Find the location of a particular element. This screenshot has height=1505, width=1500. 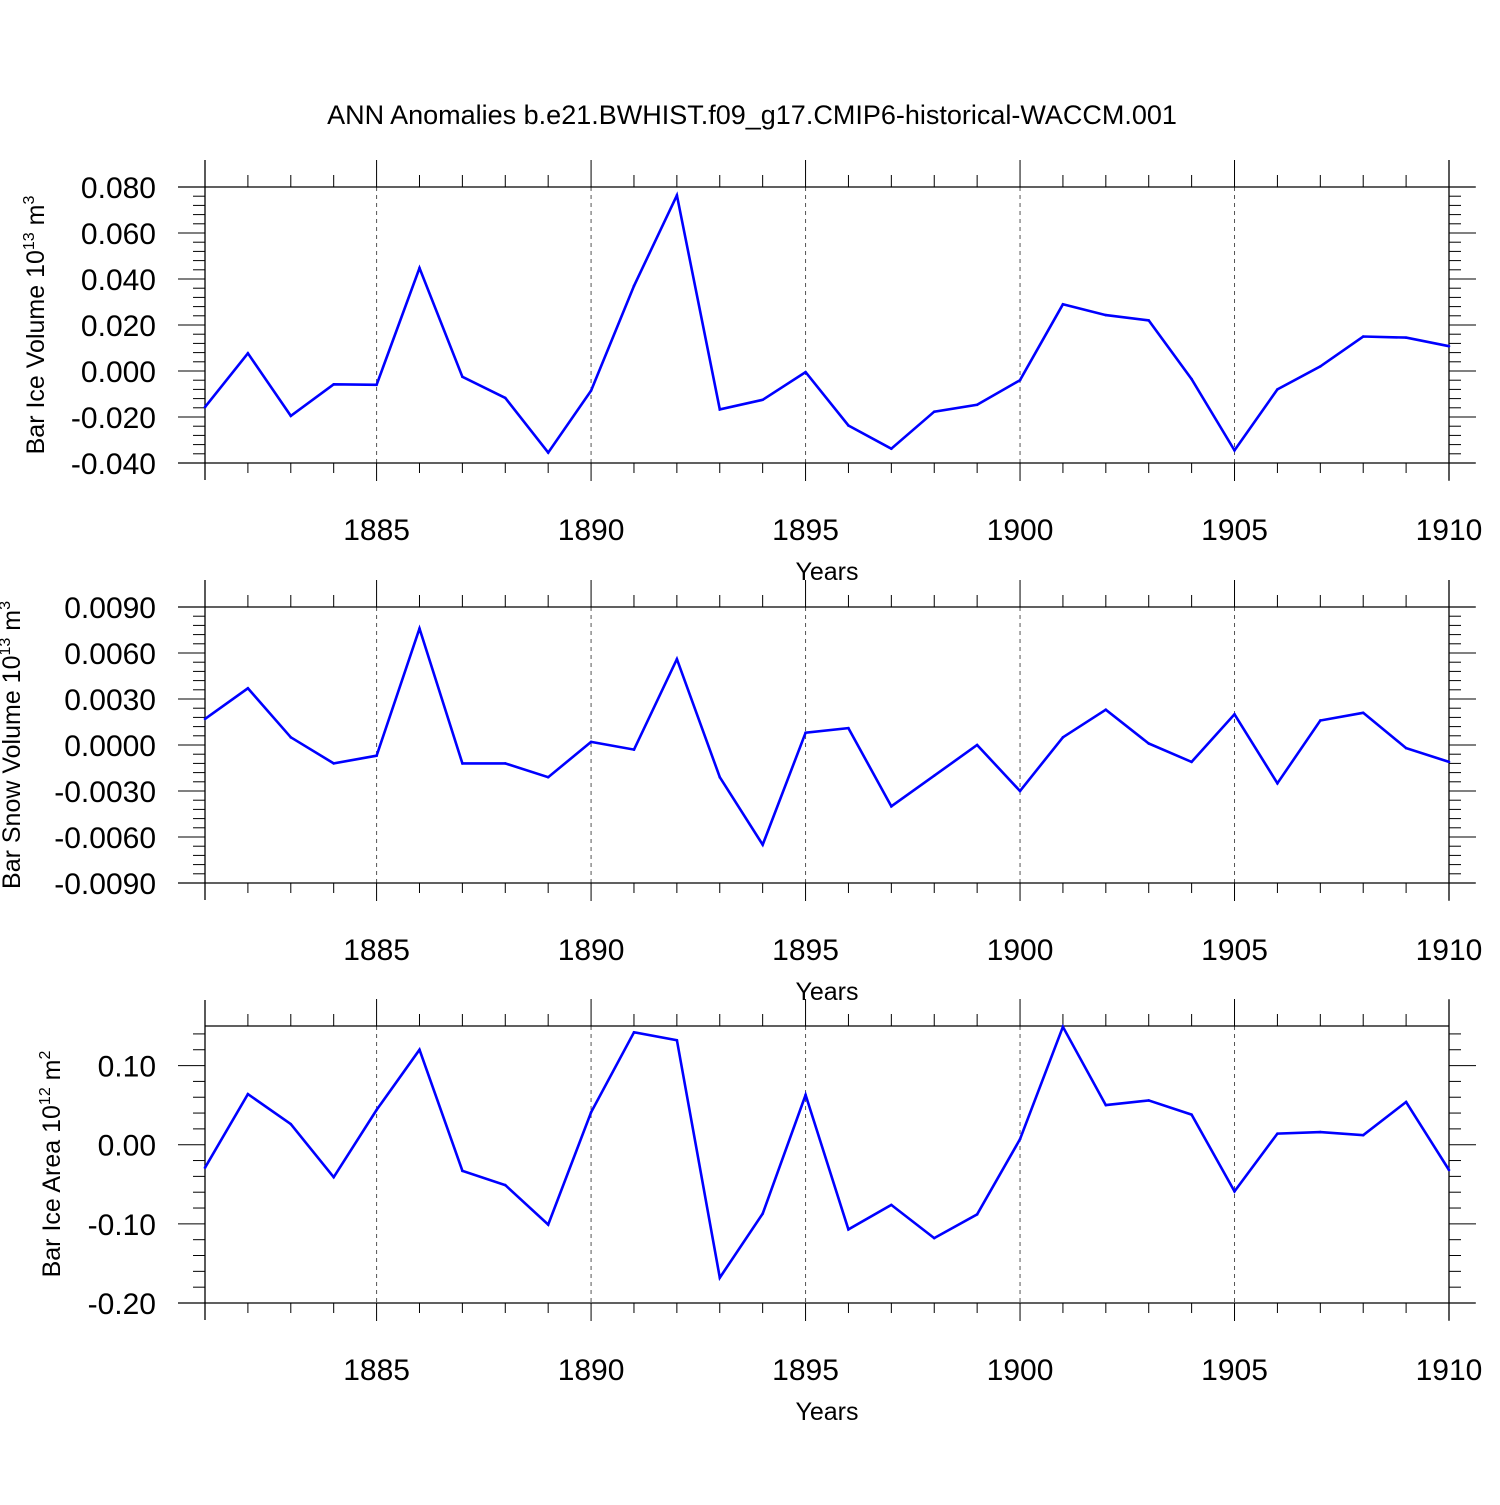

y-tick-label: 0.000 is located at coordinates (118, 372).